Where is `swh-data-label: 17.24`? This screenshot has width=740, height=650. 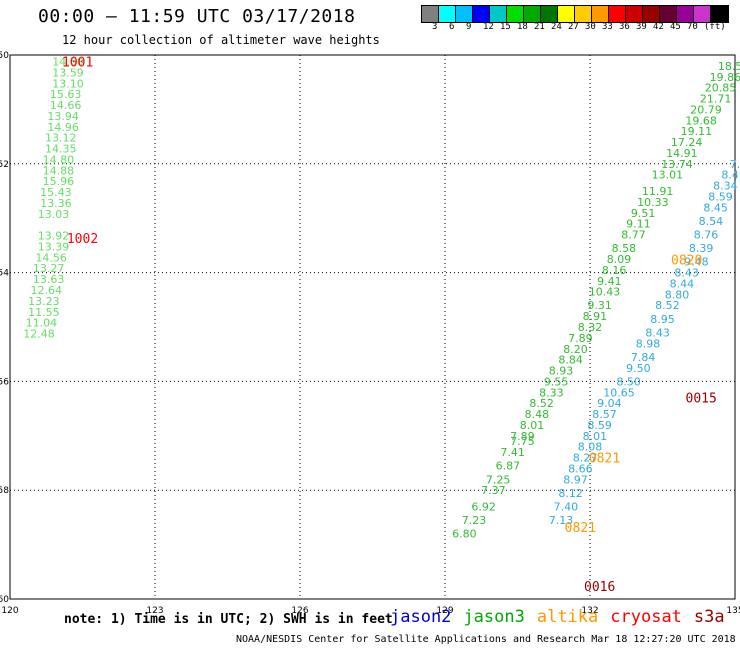 swh-data-label: 17.24 is located at coordinates (687, 142).